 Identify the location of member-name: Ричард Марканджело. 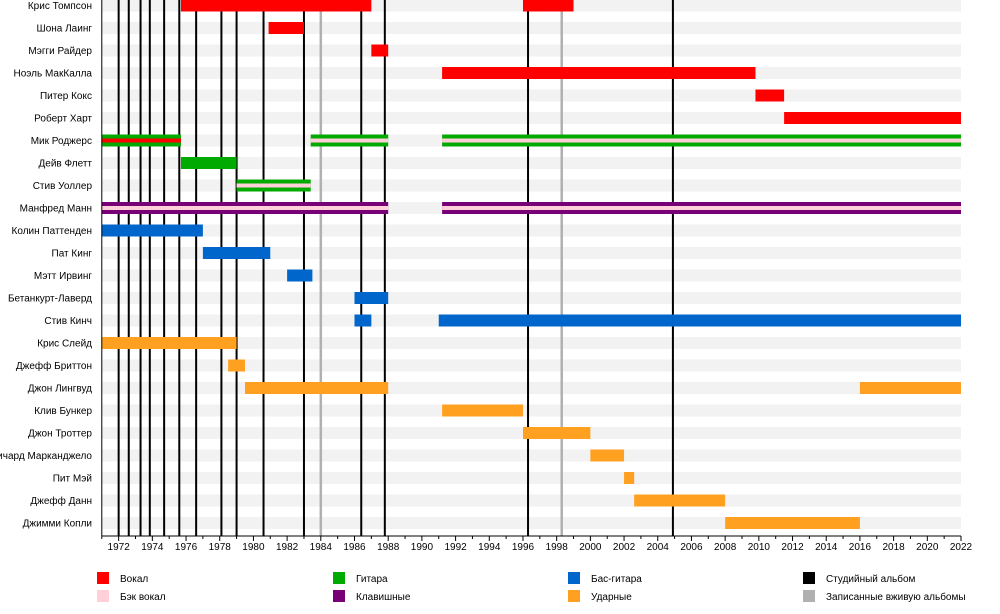
(46, 456).